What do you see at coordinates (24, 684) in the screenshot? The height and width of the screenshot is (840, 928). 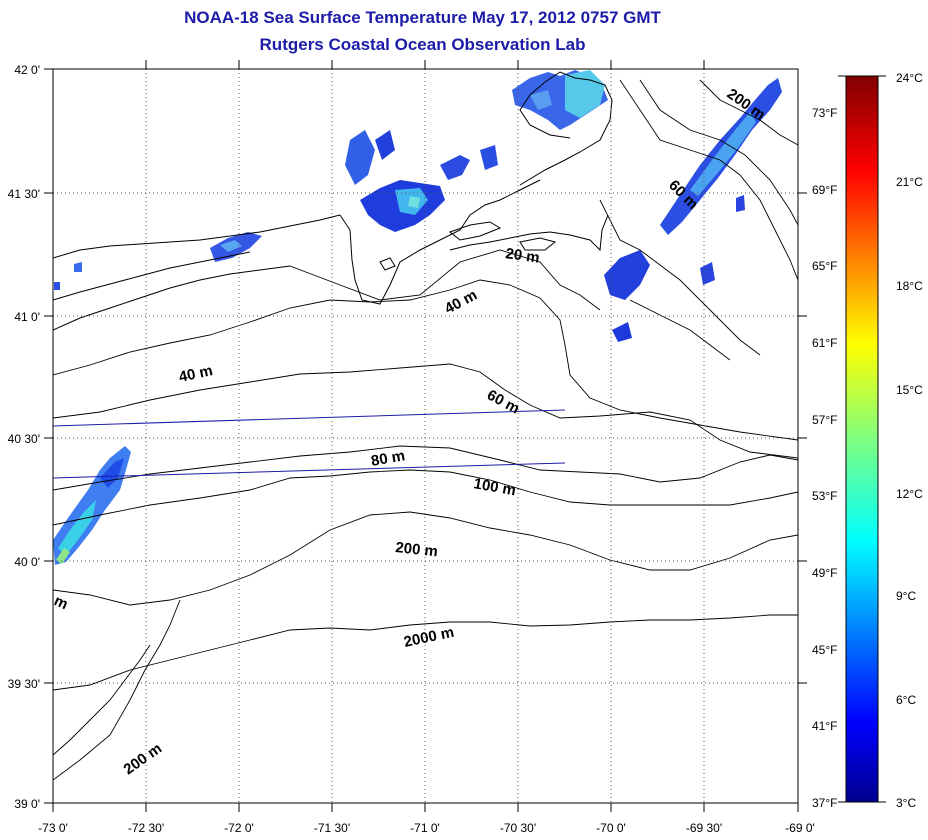 I see `lat-tick-label: 39 30'` at bounding box center [24, 684].